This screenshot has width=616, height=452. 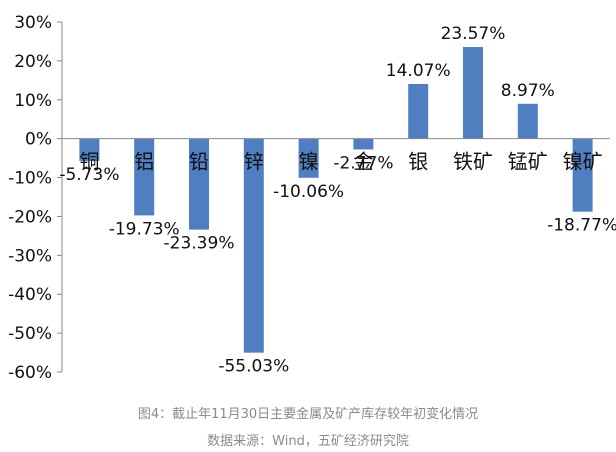 What do you see at coordinates (144, 229) in the screenshot?
I see `data-label: -19.73%` at bounding box center [144, 229].